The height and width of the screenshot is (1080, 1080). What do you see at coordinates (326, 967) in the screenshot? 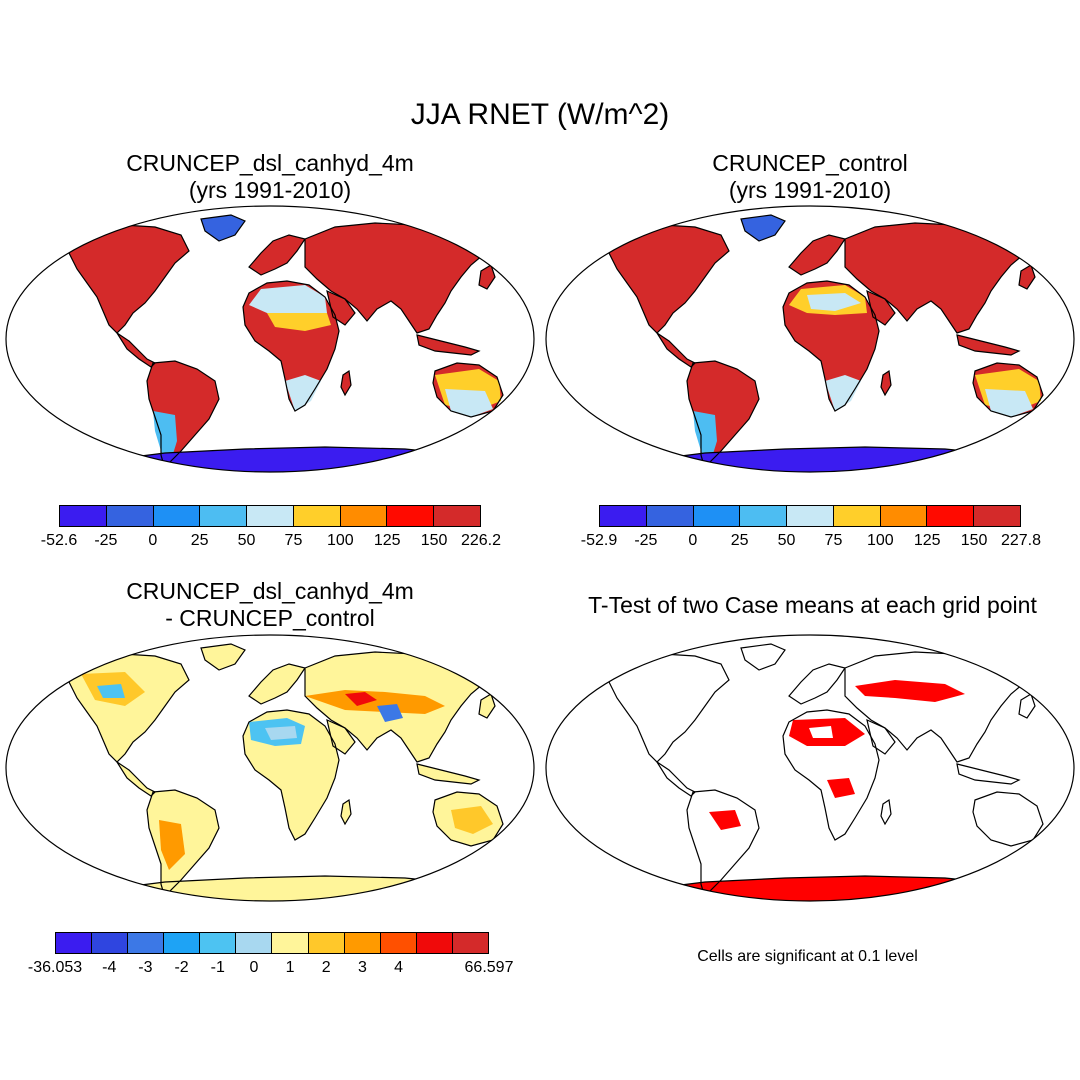
I see `colorbar-tick-label: 2` at bounding box center [326, 967].